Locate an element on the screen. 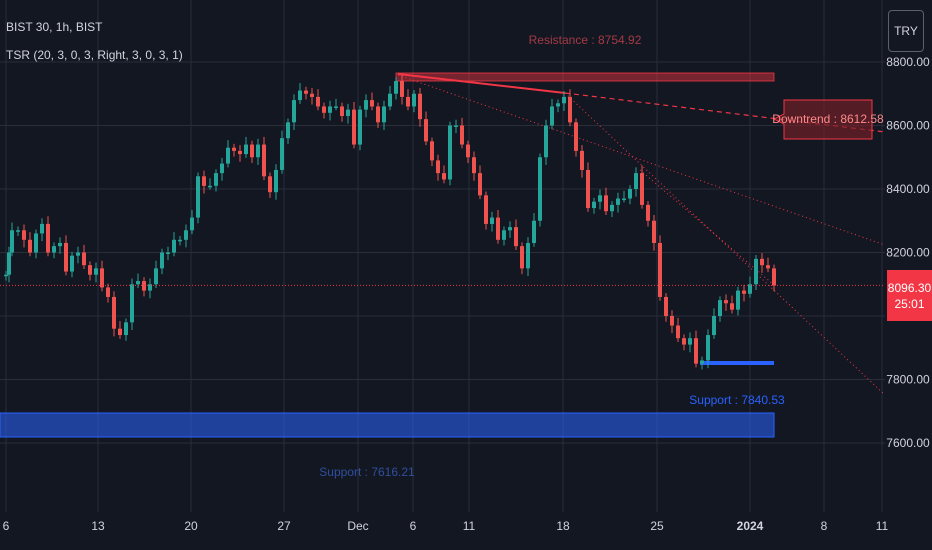  time-axis: 6 13 20 27 Dec 6 11 18 25 2024 8 11 is located at coordinates (446, 526).